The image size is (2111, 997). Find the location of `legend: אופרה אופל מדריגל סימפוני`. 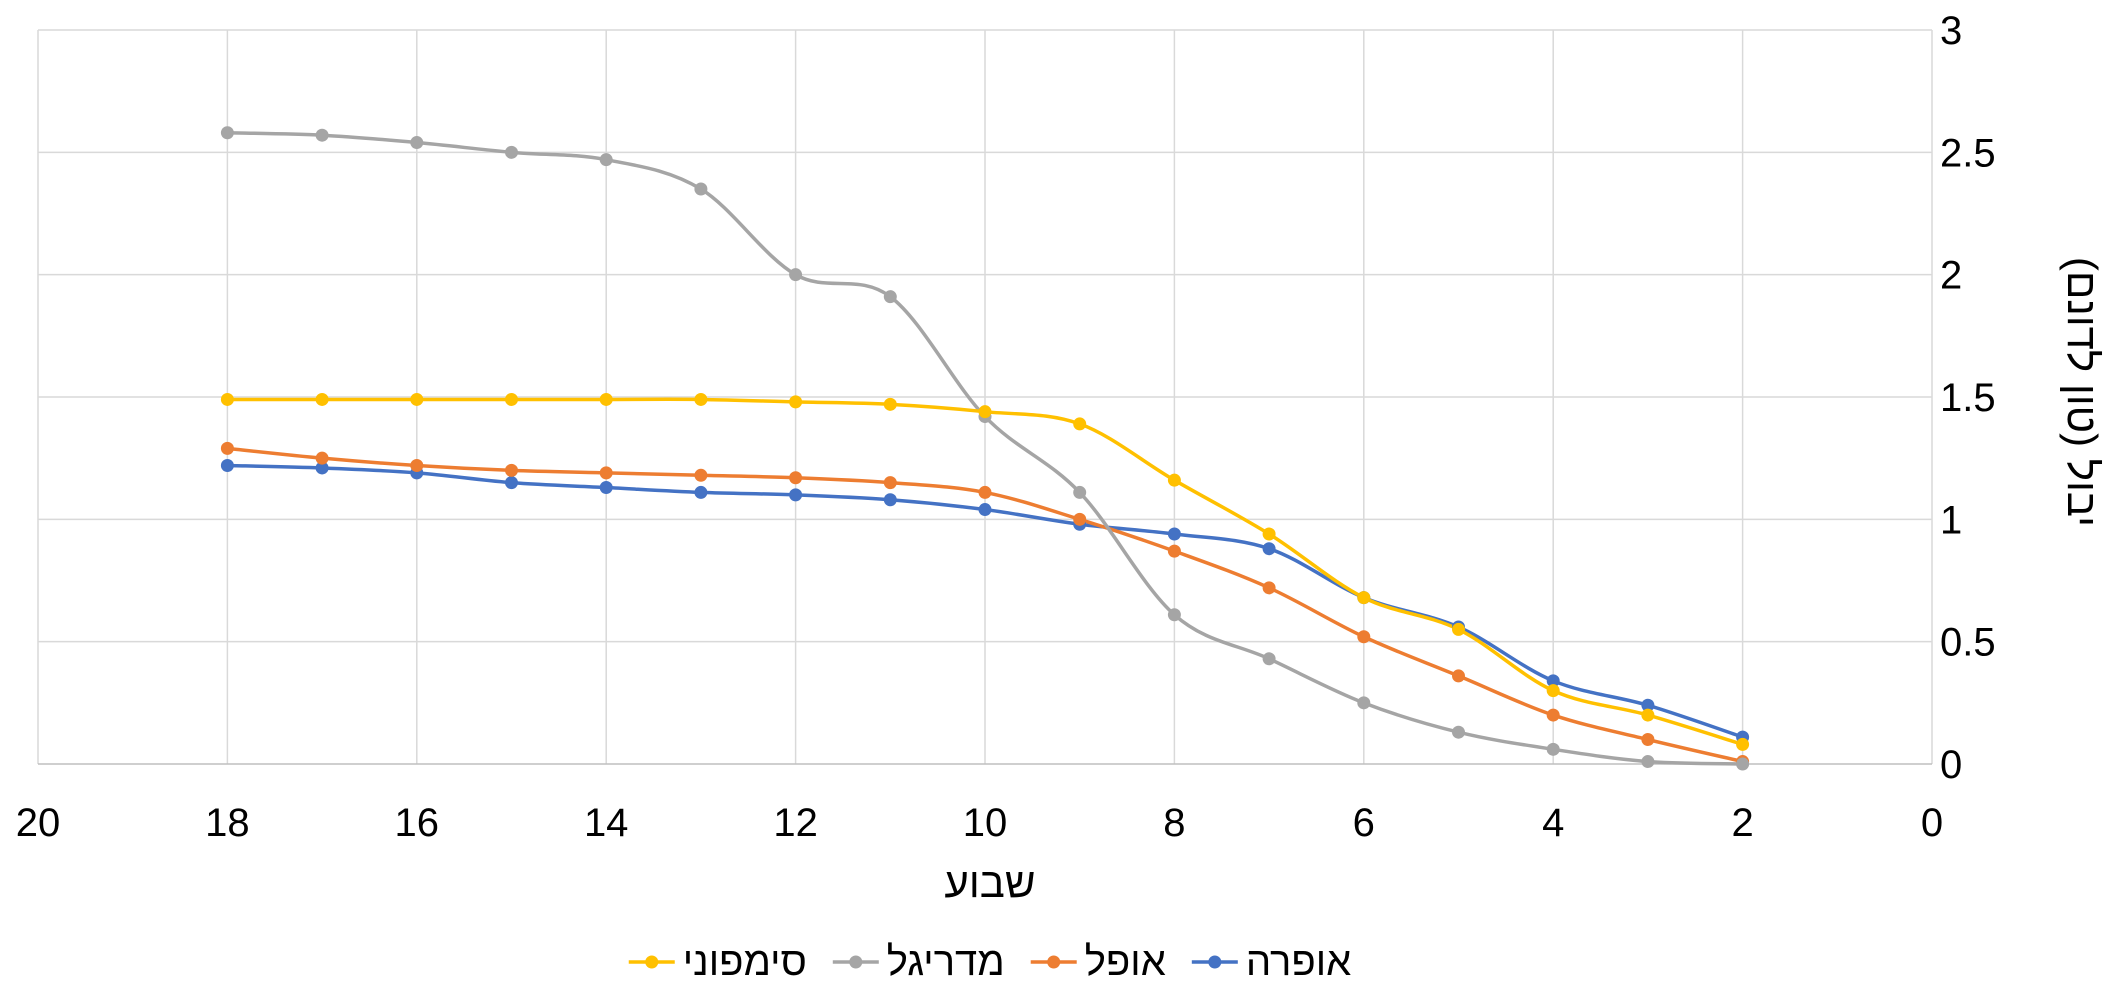

legend: אופרה אופל מדריגל סימפוני is located at coordinates (989, 962).